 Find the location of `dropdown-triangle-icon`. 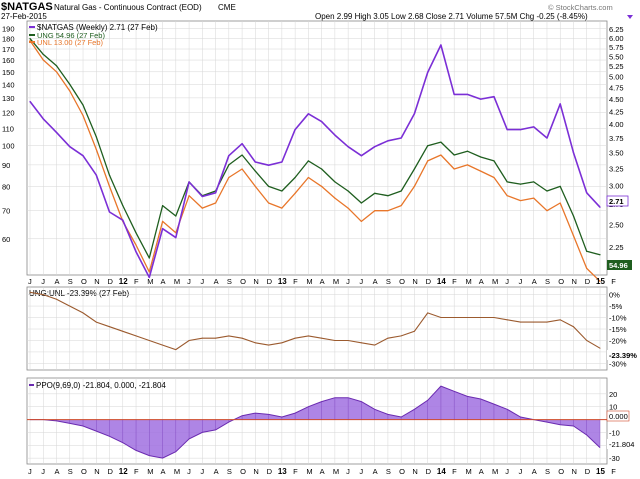

dropdown-triangle-icon is located at coordinates (630, 17).